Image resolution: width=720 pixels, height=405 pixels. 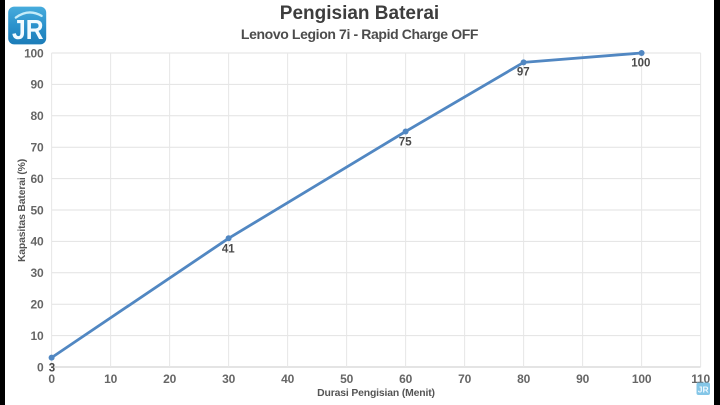 I want to click on svg-text: 75, so click(x=405, y=143).